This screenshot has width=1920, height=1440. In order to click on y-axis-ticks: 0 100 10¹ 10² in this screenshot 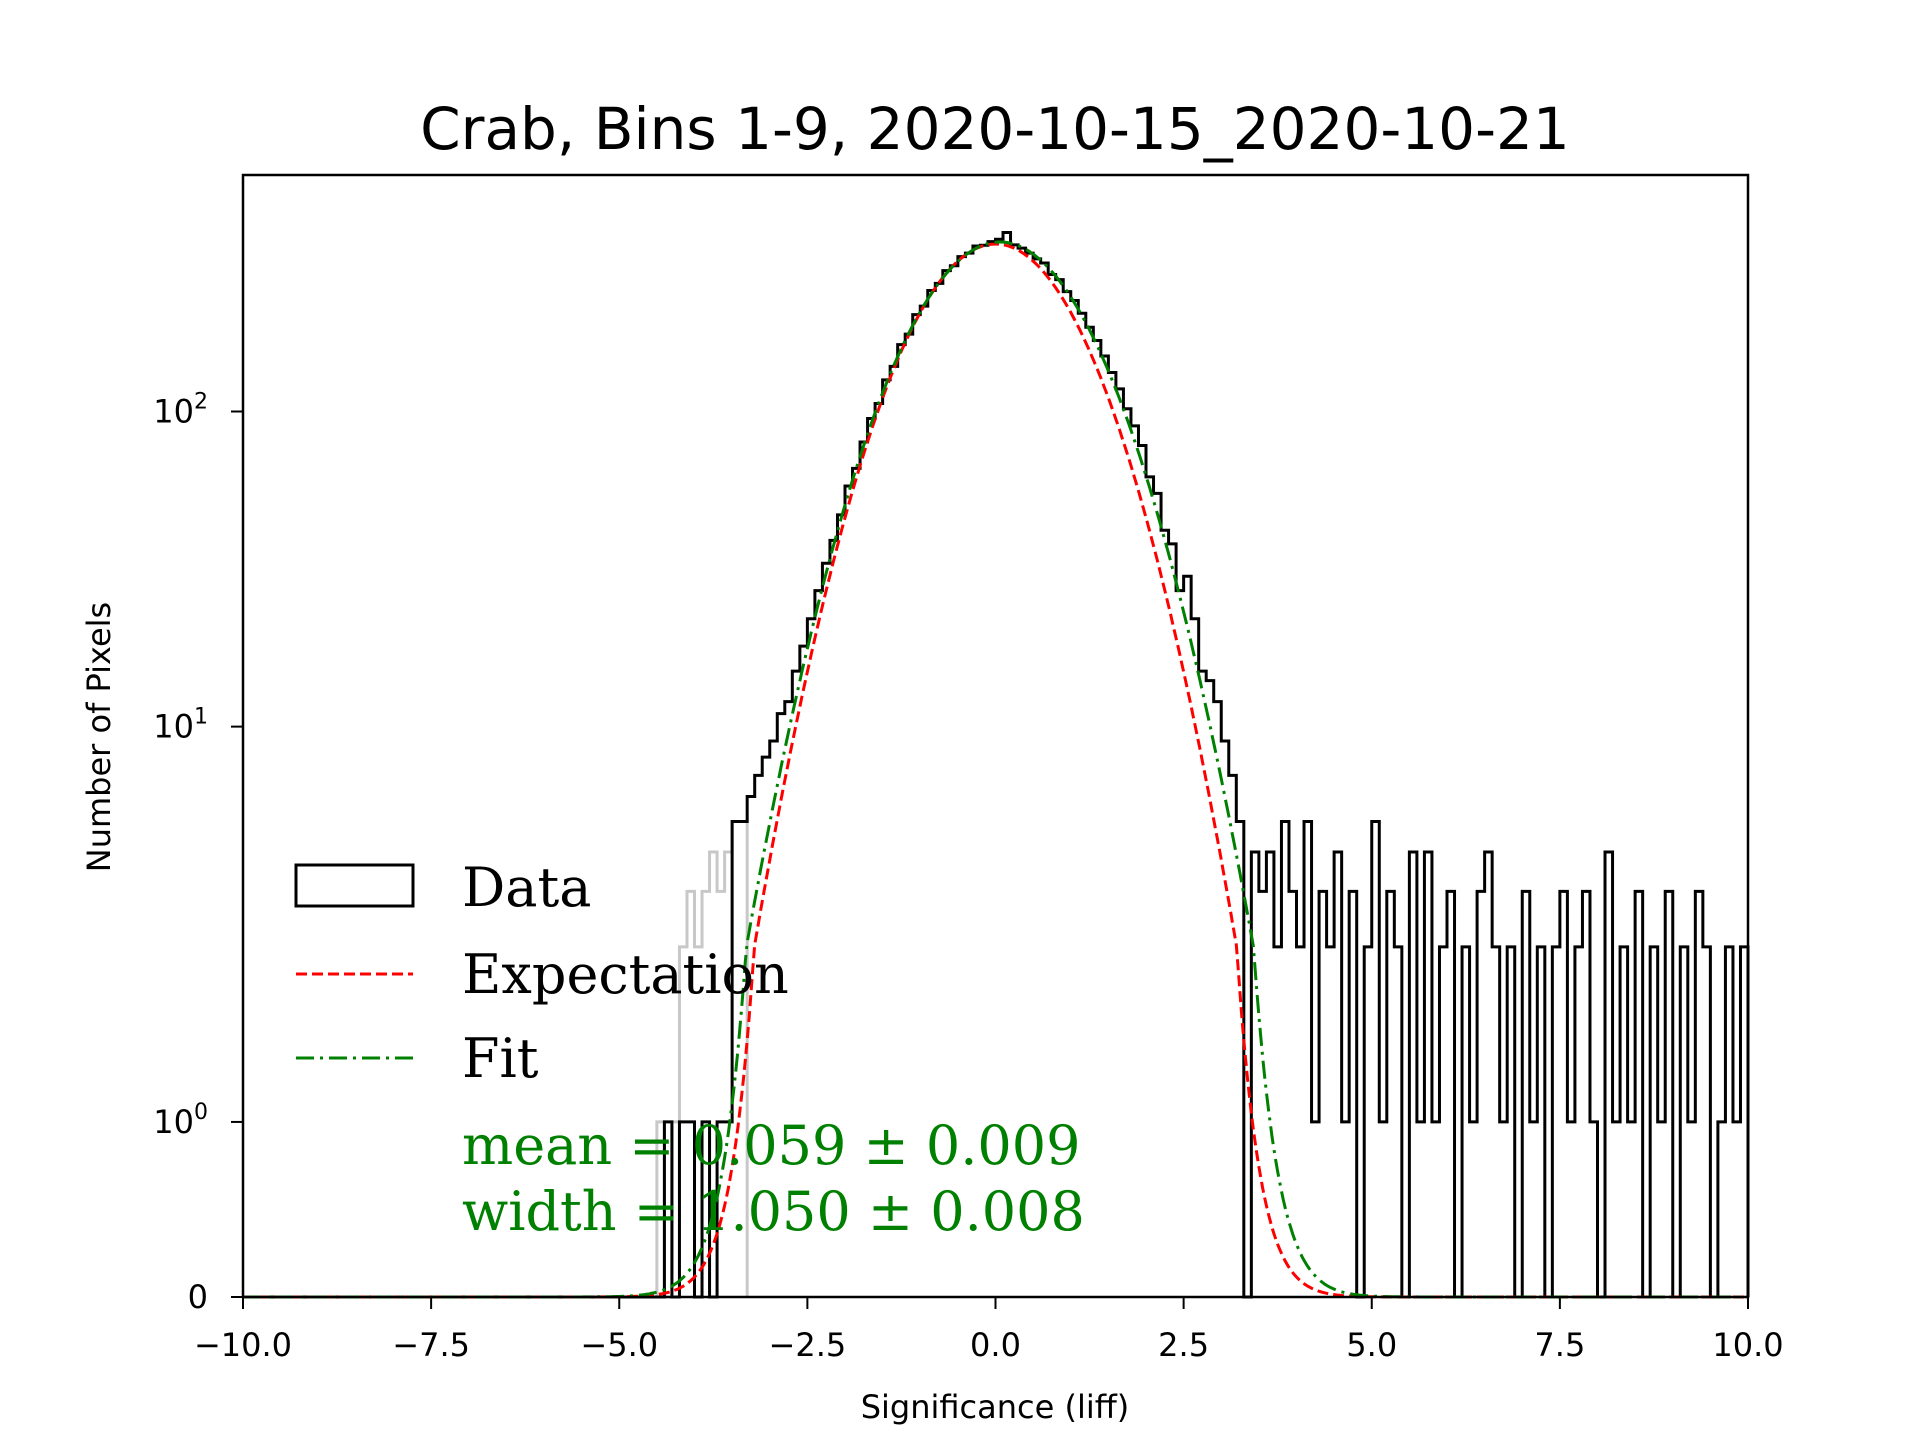, I will do `click(198, 852)`.